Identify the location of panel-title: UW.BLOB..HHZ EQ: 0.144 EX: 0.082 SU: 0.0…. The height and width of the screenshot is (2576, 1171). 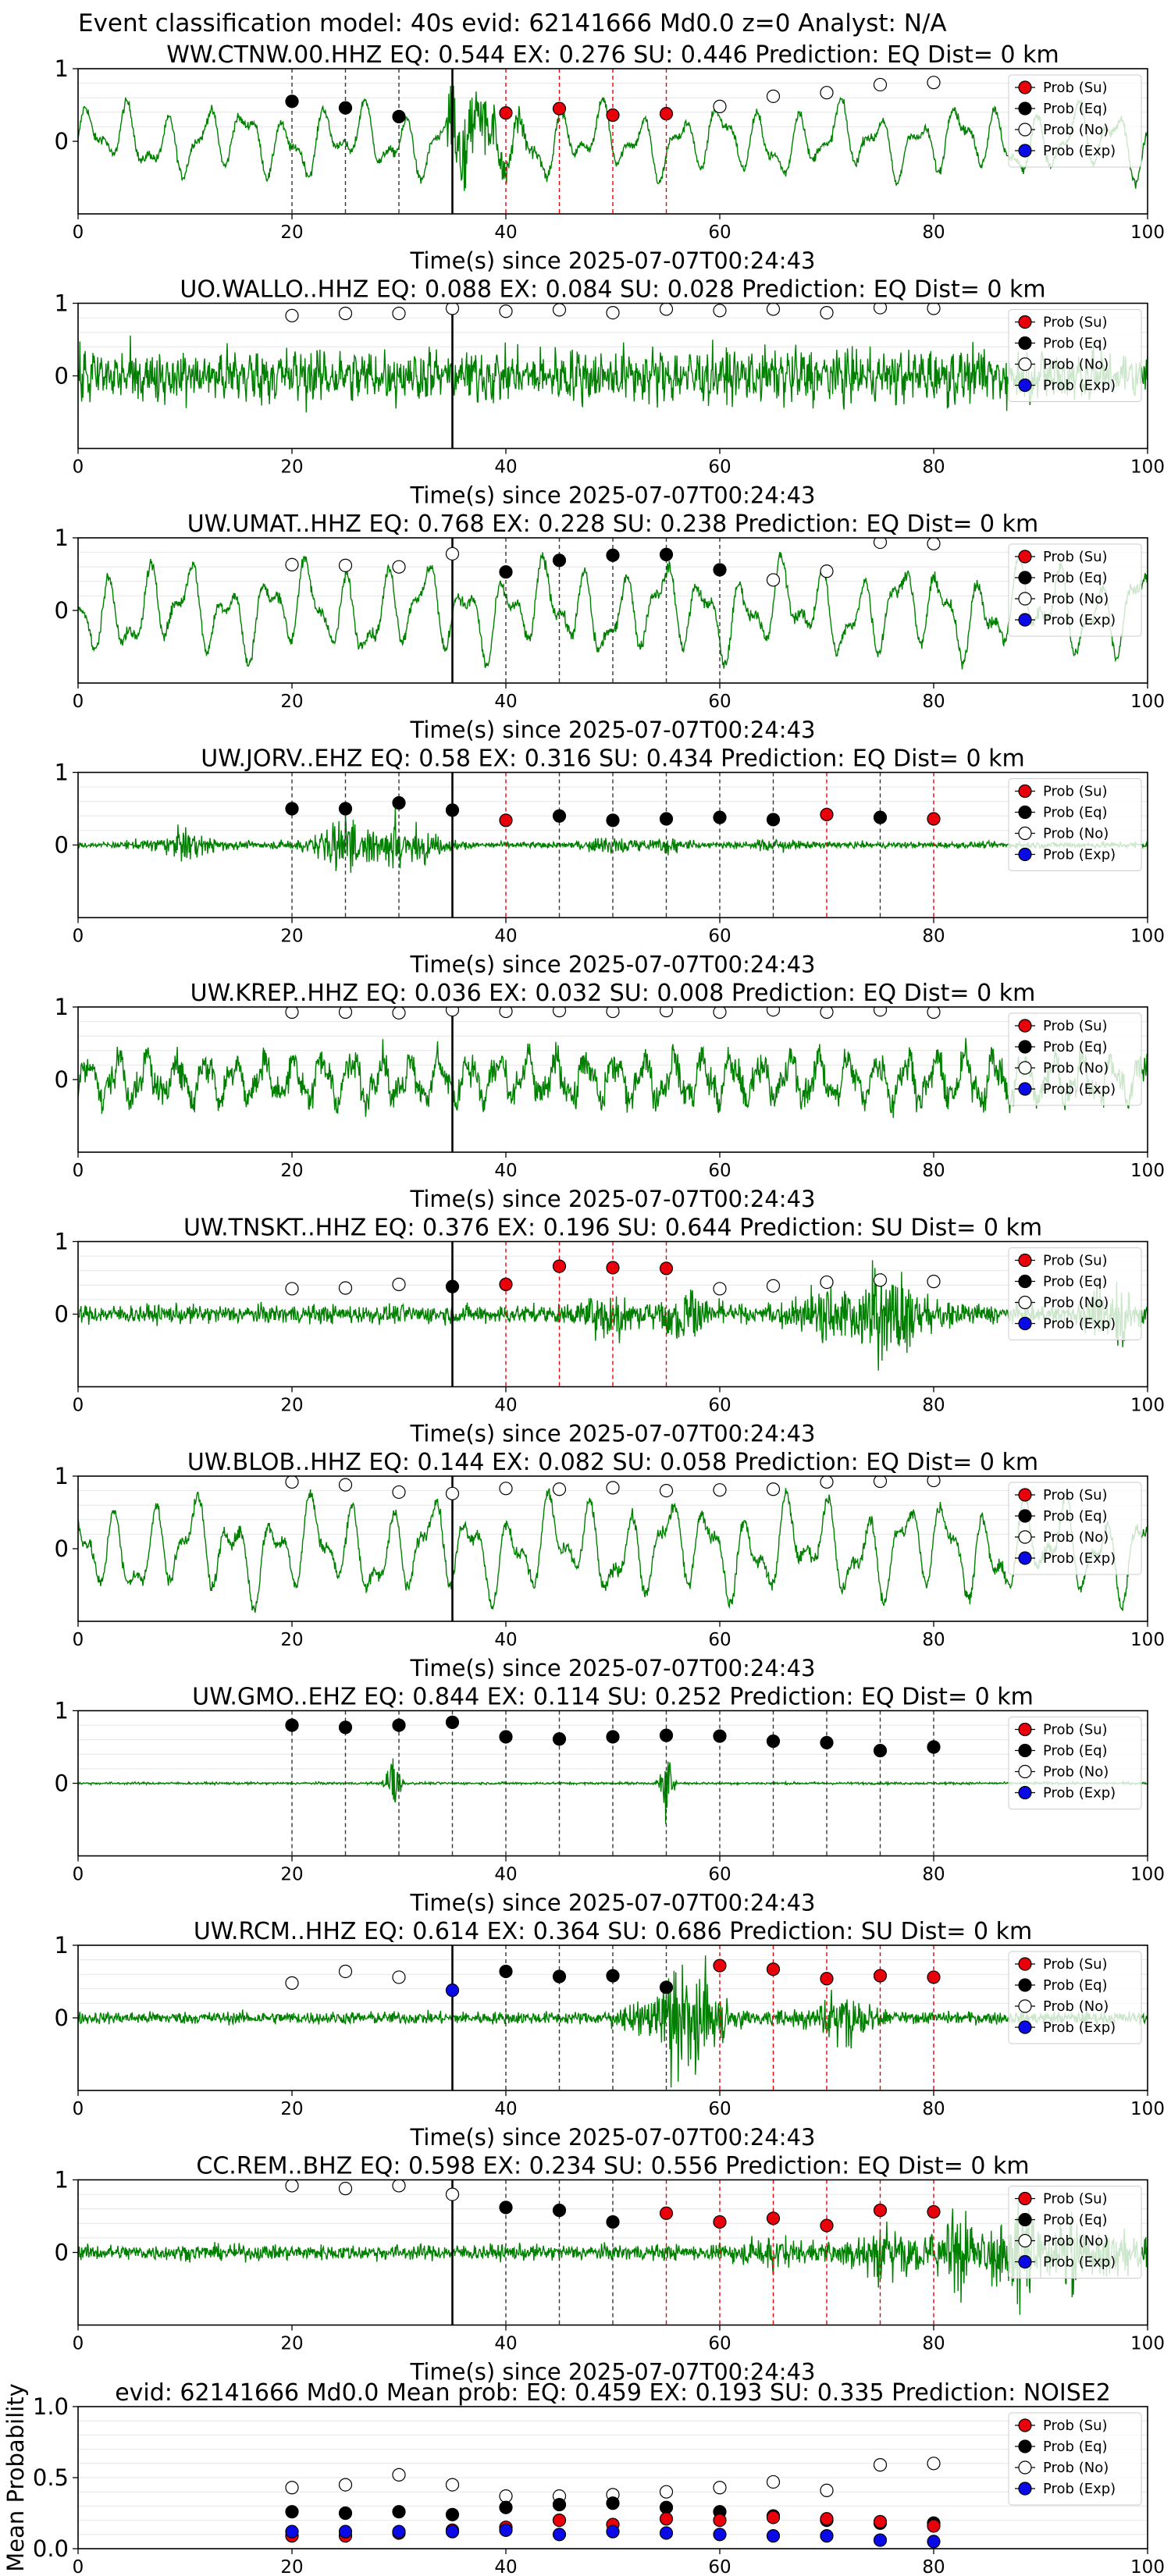
(612, 1462).